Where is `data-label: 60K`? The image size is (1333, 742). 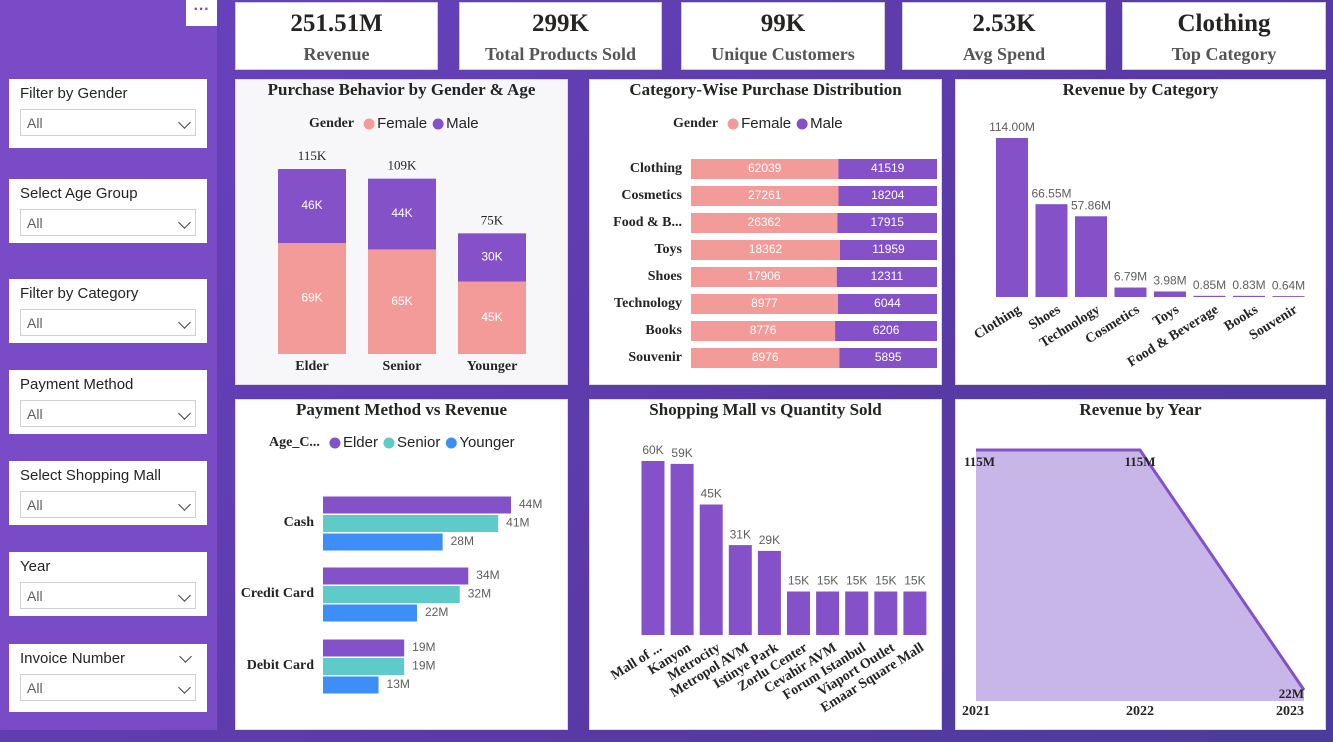 data-label: 60K is located at coordinates (652, 450).